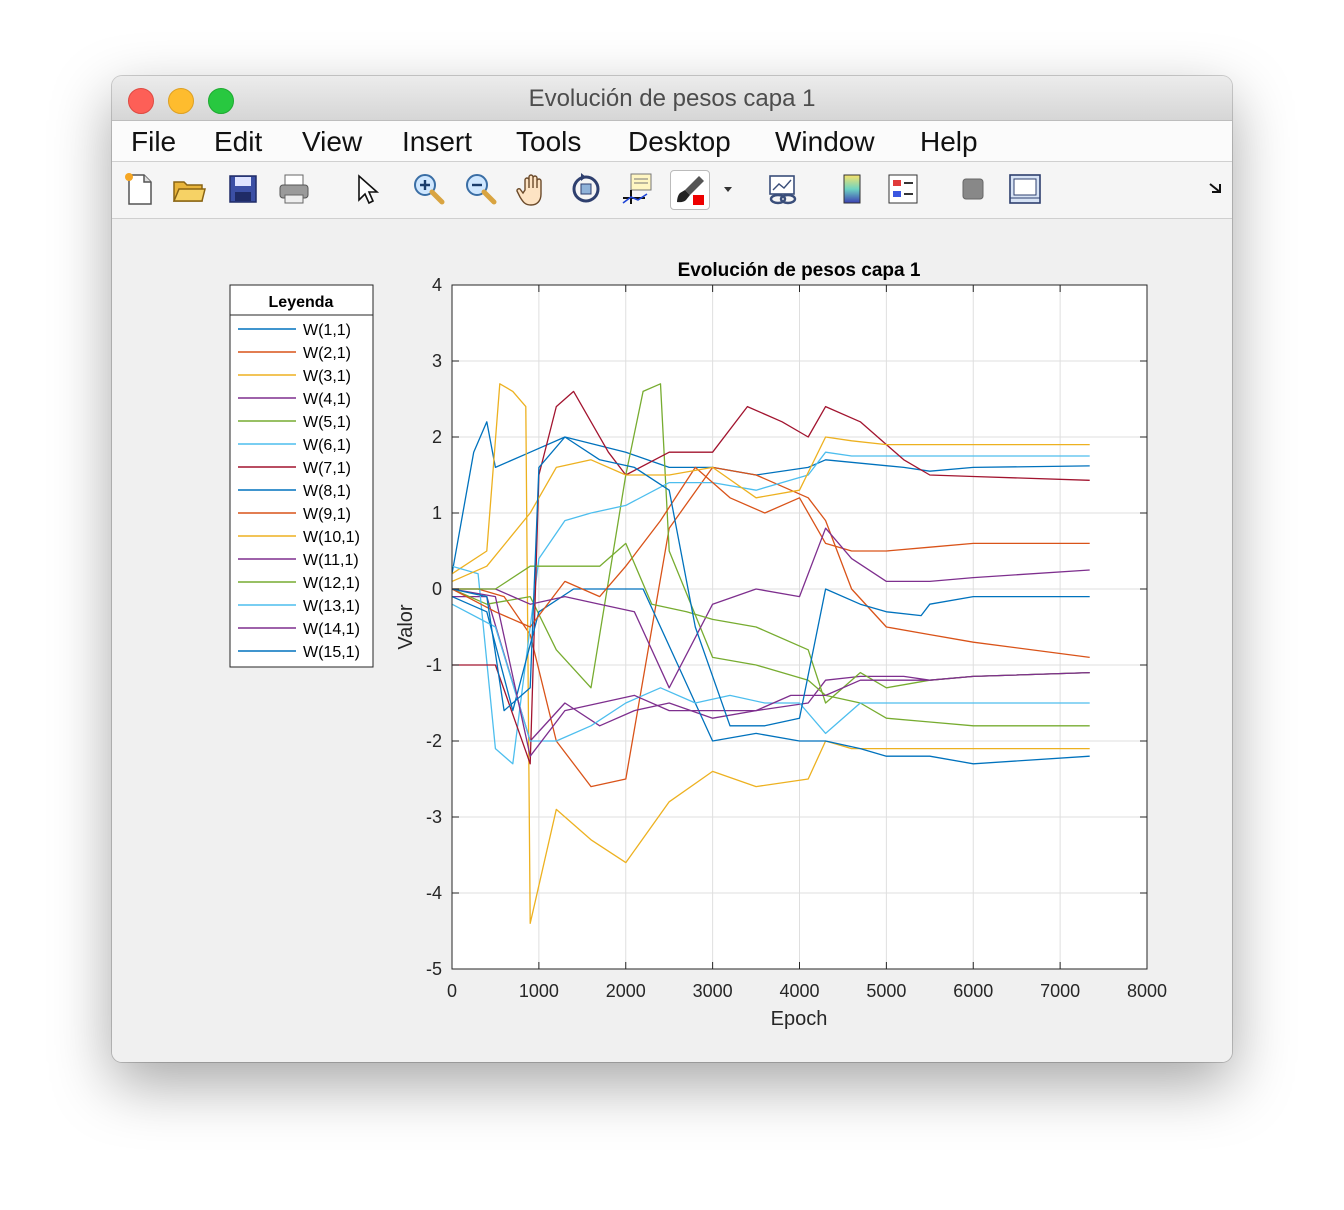 The height and width of the screenshot is (1210, 1344). Describe the element at coordinates (434, 969) in the screenshot. I see `y-tick-label: -5` at that location.